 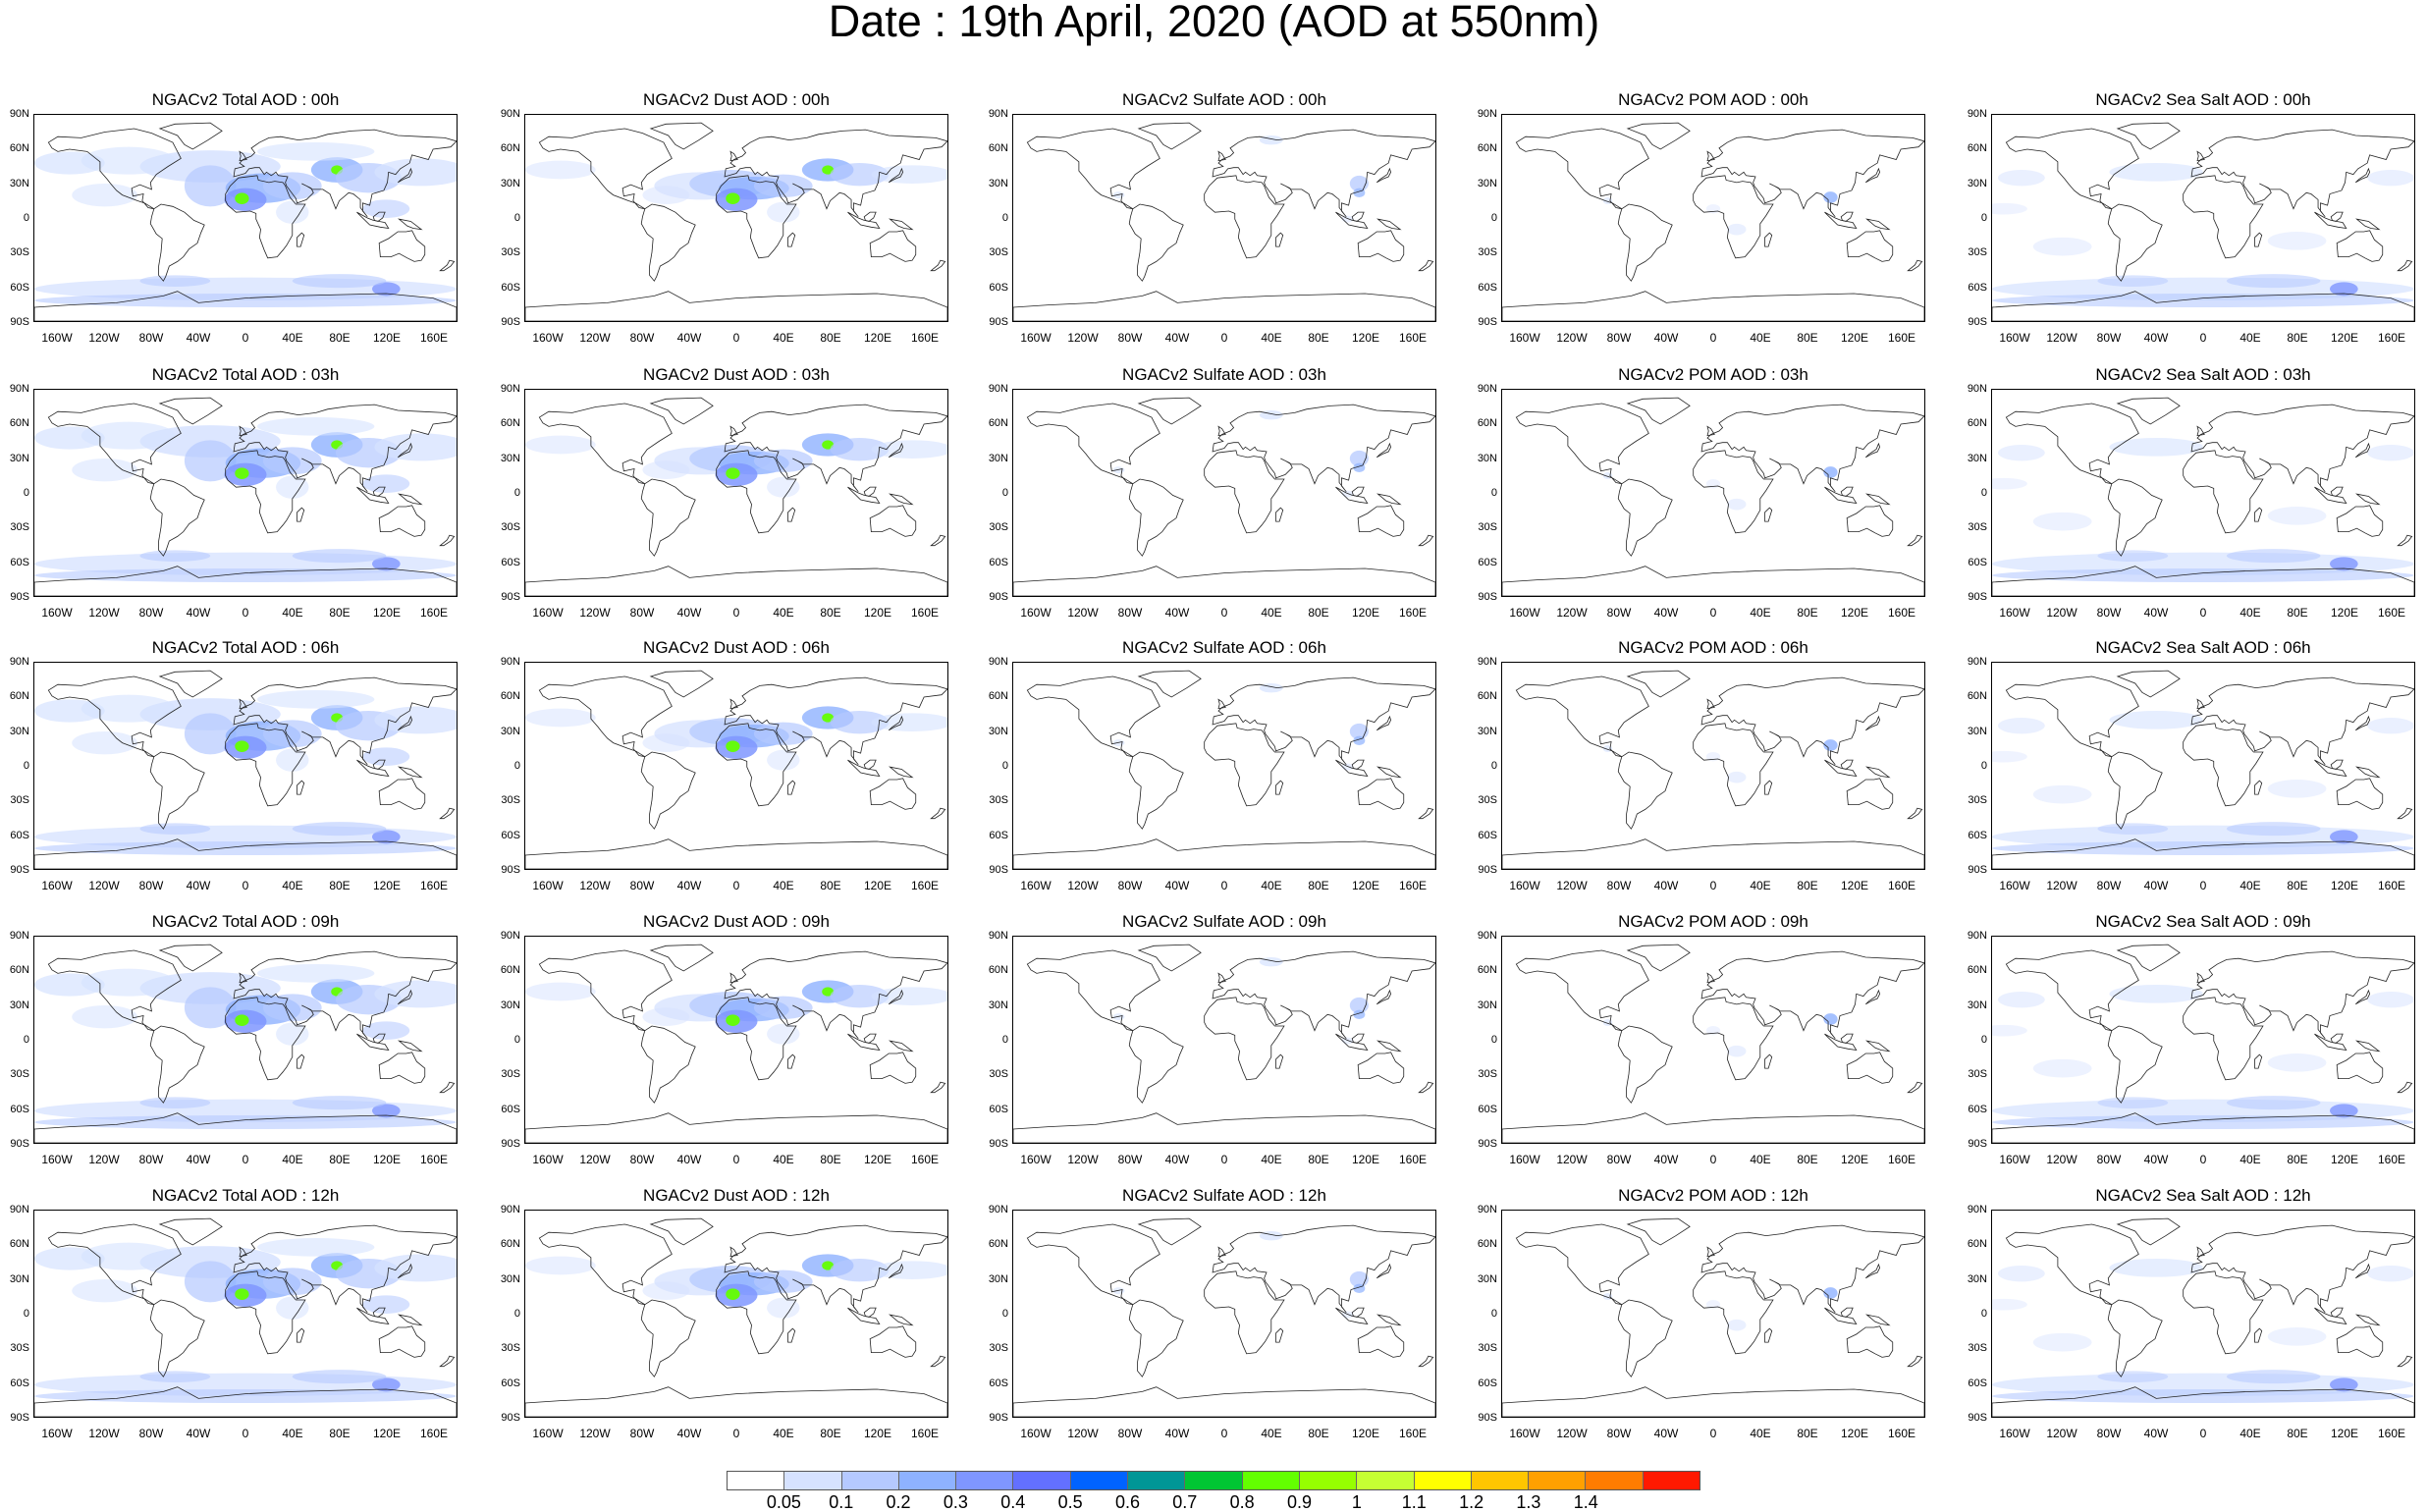 I want to click on coastline-nz, so click(x=1426, y=814).